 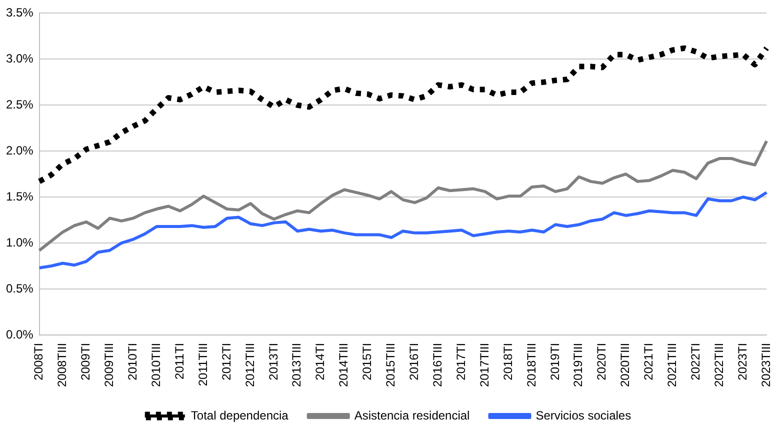 What do you see at coordinates (742, 361) in the screenshot?
I see `x-tick-label: 2023TI` at bounding box center [742, 361].